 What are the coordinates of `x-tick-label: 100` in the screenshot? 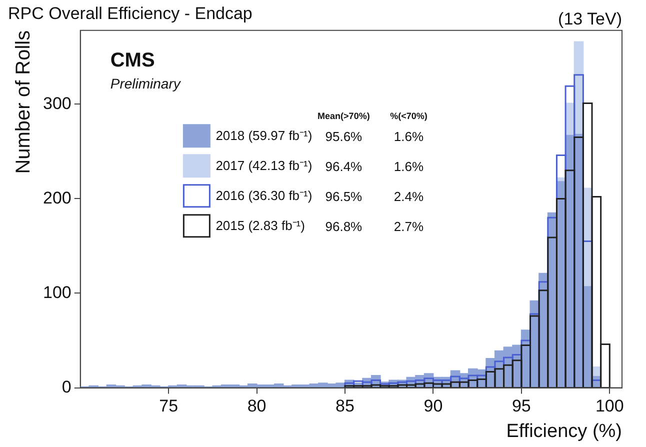 It's located at (609, 406).